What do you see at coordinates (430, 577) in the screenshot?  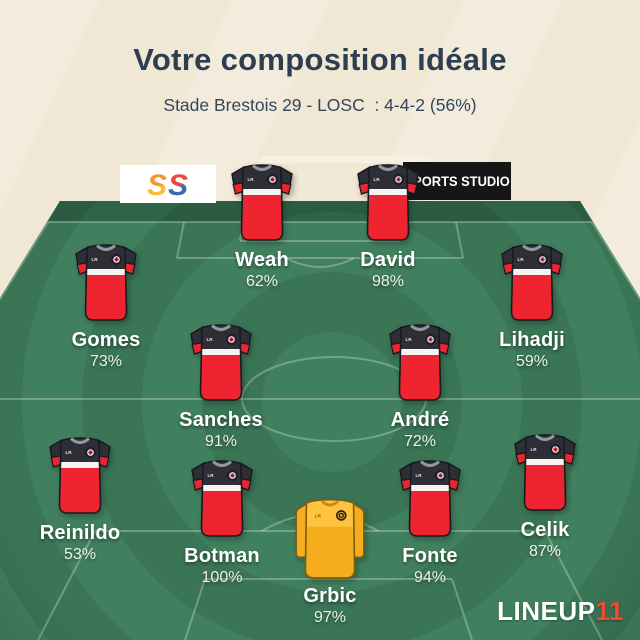 I see `player-probability: 94%` at bounding box center [430, 577].